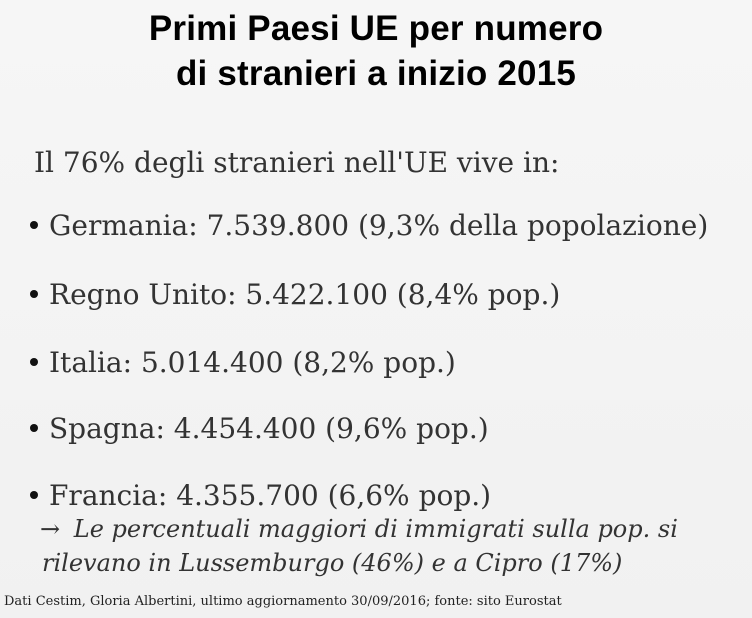 The height and width of the screenshot is (618, 752). What do you see at coordinates (297, 162) in the screenshot?
I see `intro-text: Il 76% degli stranieri nell'UE vive in:` at bounding box center [297, 162].